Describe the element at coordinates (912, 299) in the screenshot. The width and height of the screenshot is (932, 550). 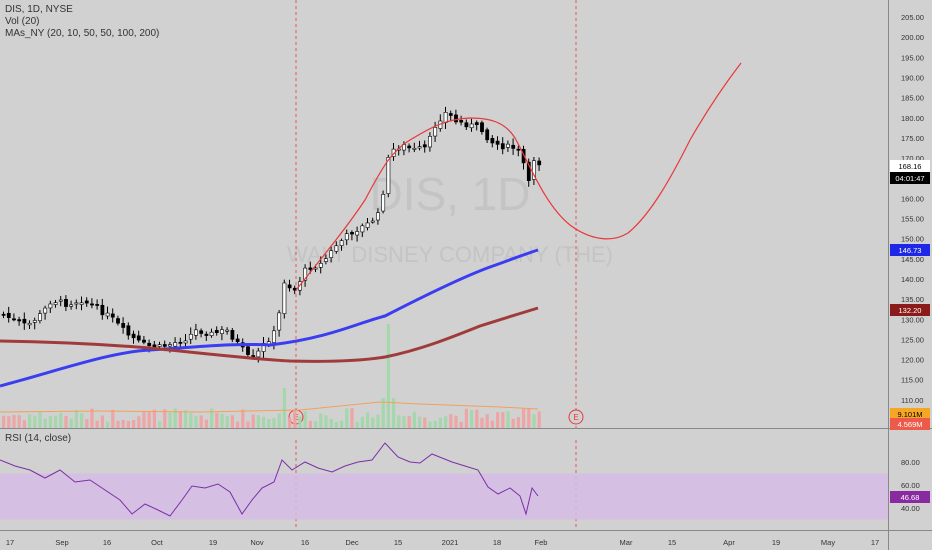
I see `price-tick-label: 135.00` at that location.